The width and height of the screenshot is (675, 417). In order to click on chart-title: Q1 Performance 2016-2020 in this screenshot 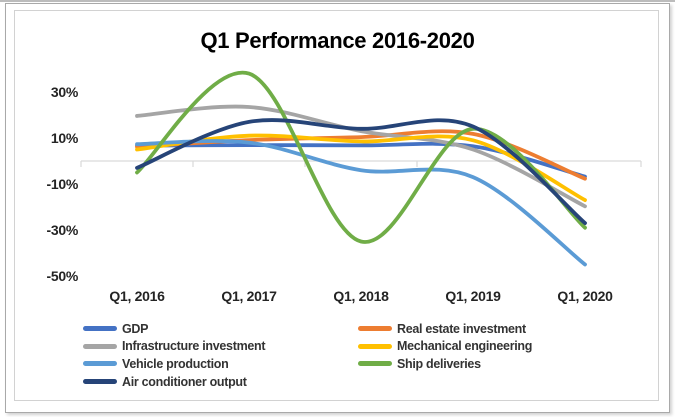, I will do `click(337, 40)`.